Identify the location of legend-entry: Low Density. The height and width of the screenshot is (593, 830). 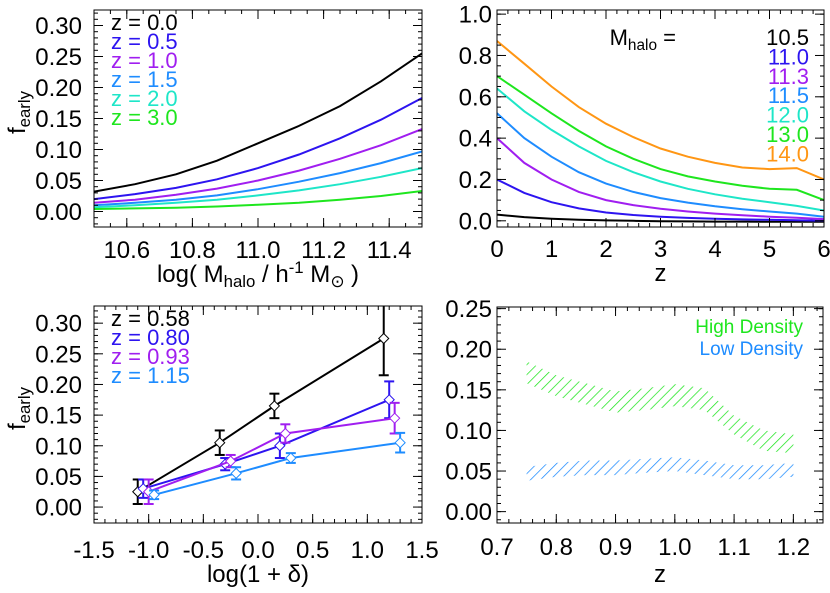
(752, 349).